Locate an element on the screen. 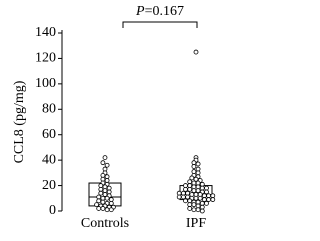  y-tick-label: 100 is located at coordinates (45, 83).